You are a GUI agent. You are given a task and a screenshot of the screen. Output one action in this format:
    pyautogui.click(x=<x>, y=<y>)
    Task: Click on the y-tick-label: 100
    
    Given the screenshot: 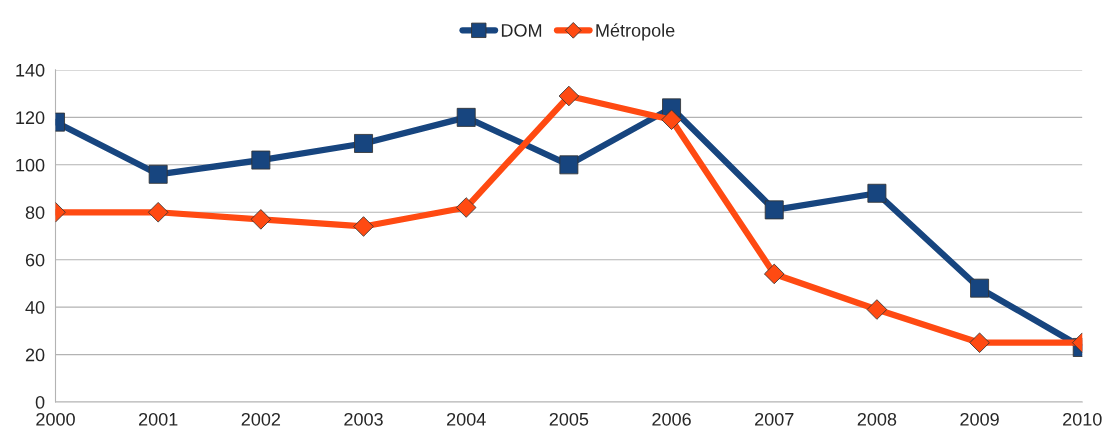 What is the action you would take?
    pyautogui.click(x=30, y=165)
    